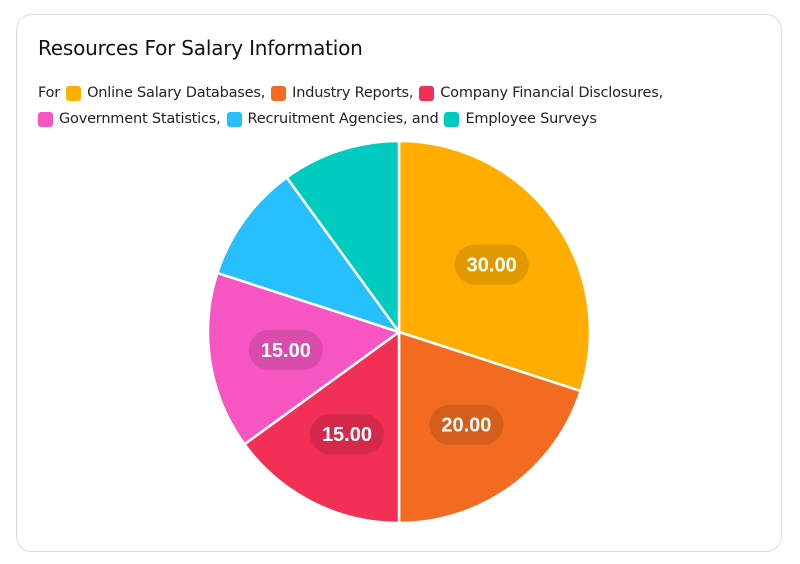 This screenshot has width=800, height=564. I want to click on svg-text: 30.00, so click(492, 266).